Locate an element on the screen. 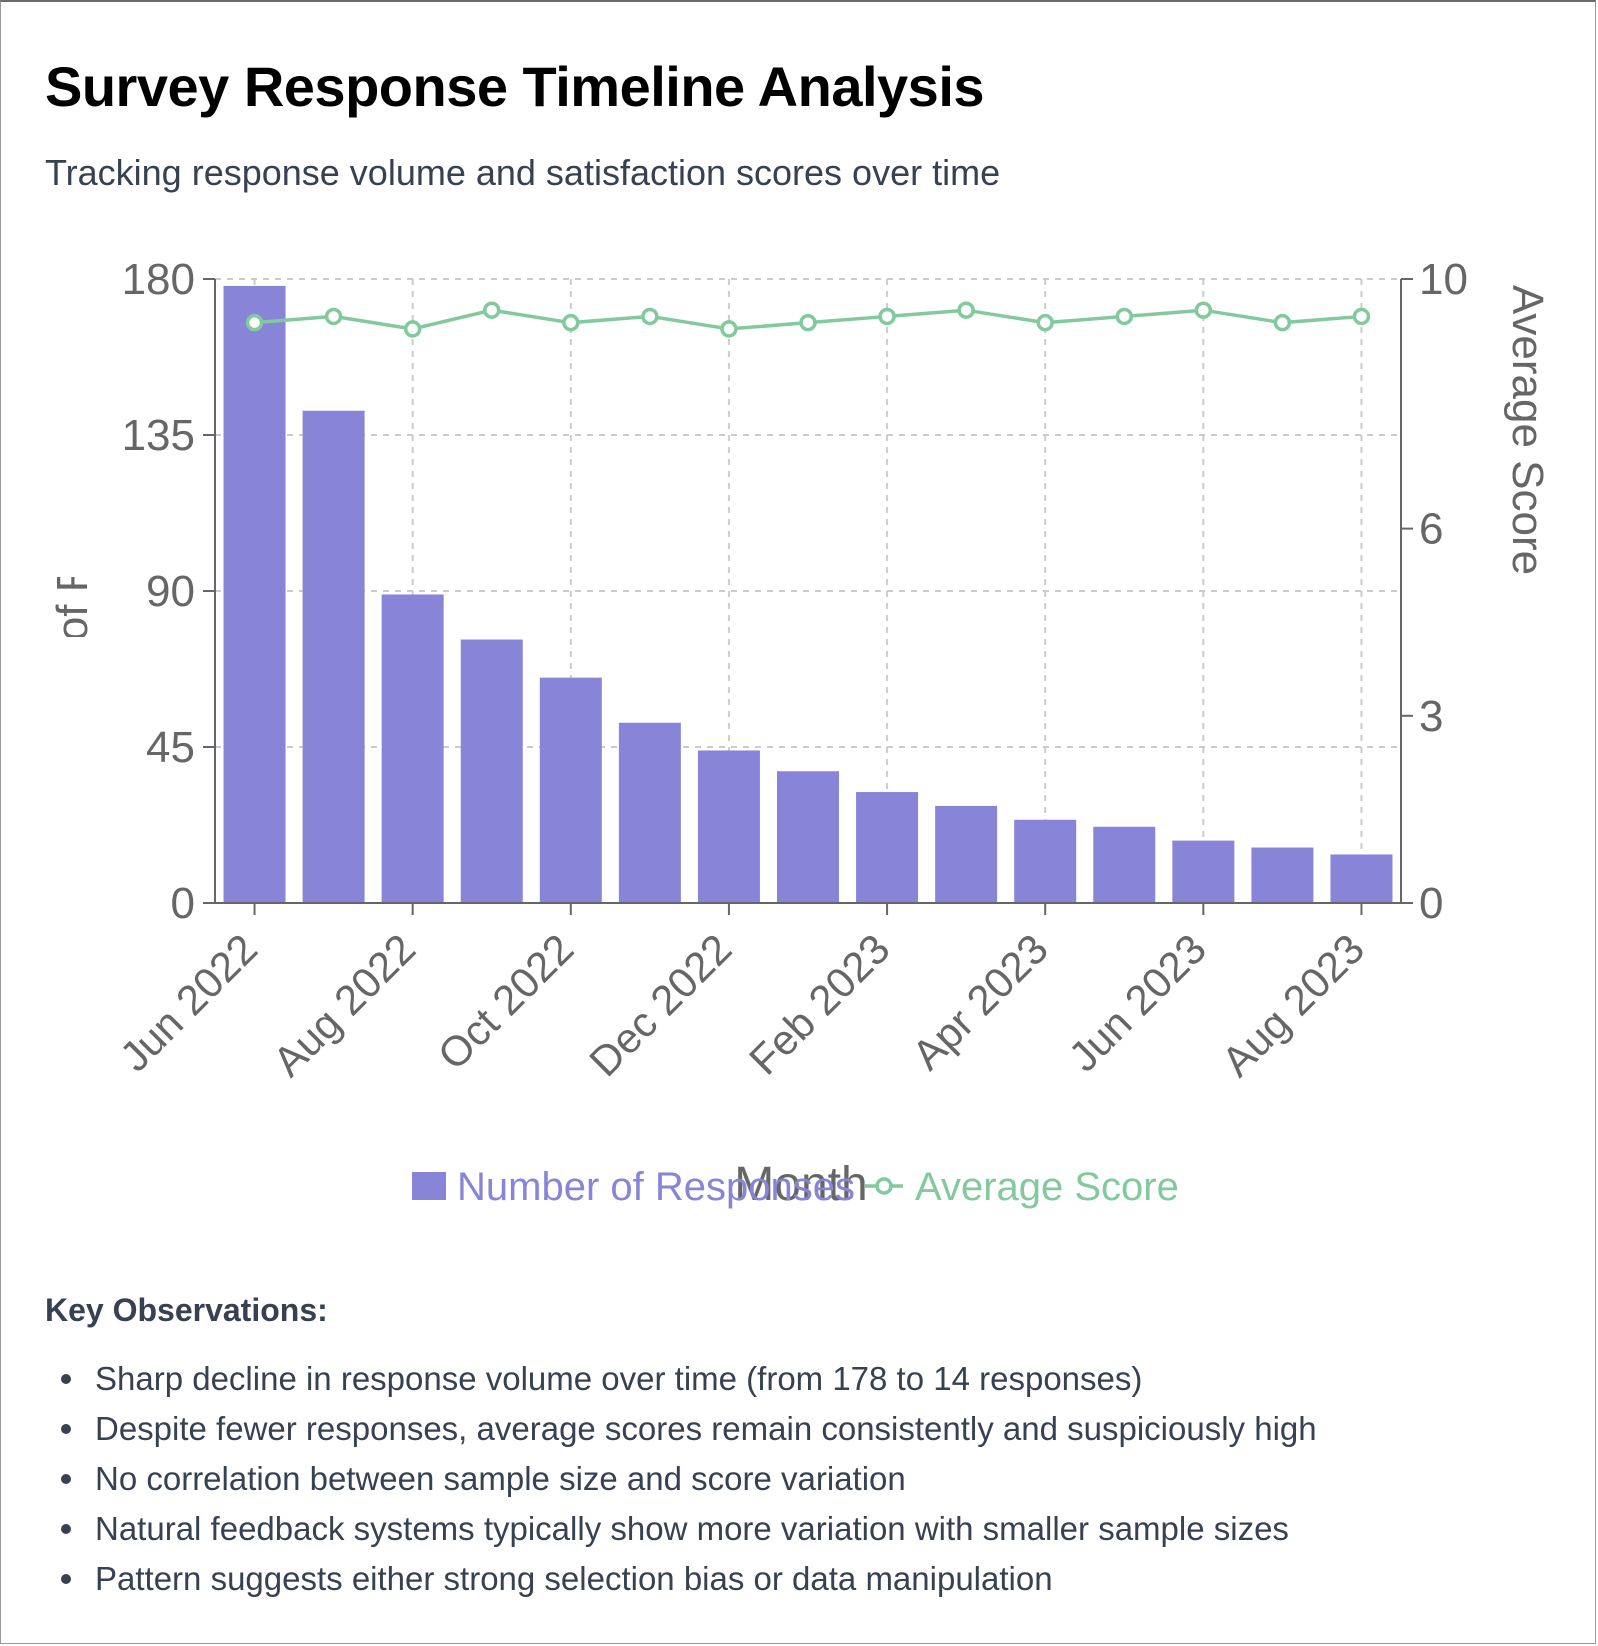  right-tick-label: 6 is located at coordinates (1431, 529).